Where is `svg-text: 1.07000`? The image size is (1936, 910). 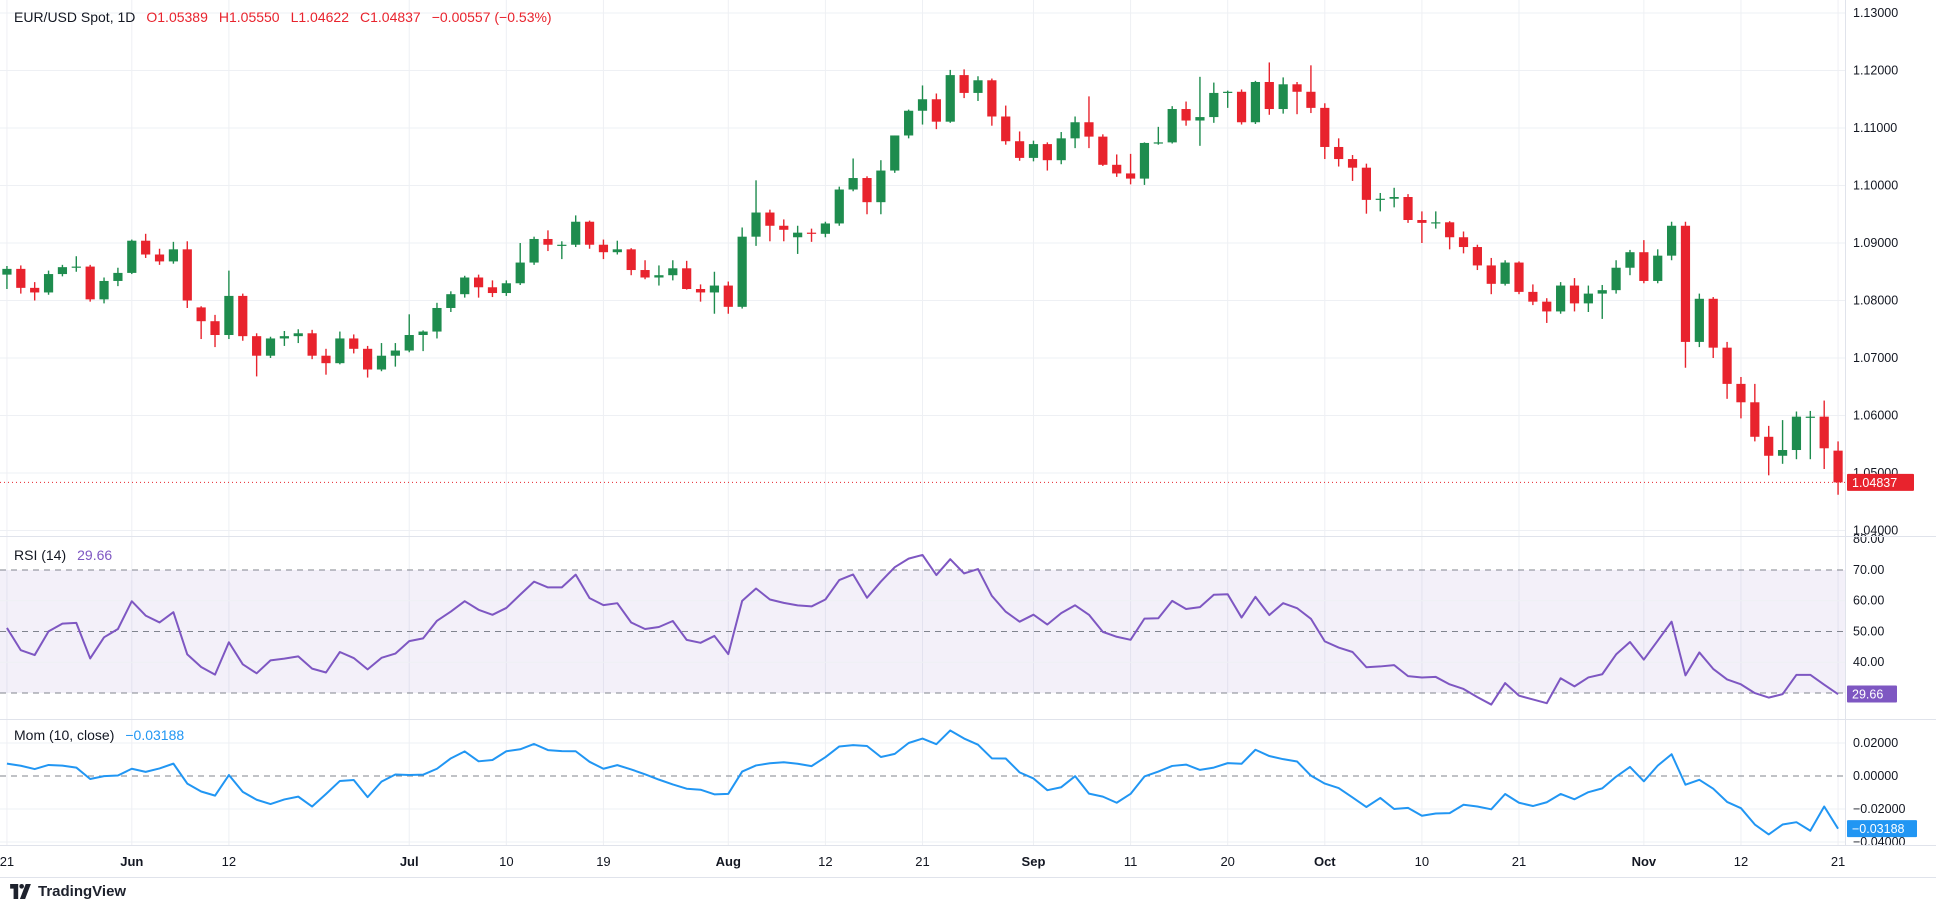
svg-text: 1.07000 is located at coordinates (1875, 358).